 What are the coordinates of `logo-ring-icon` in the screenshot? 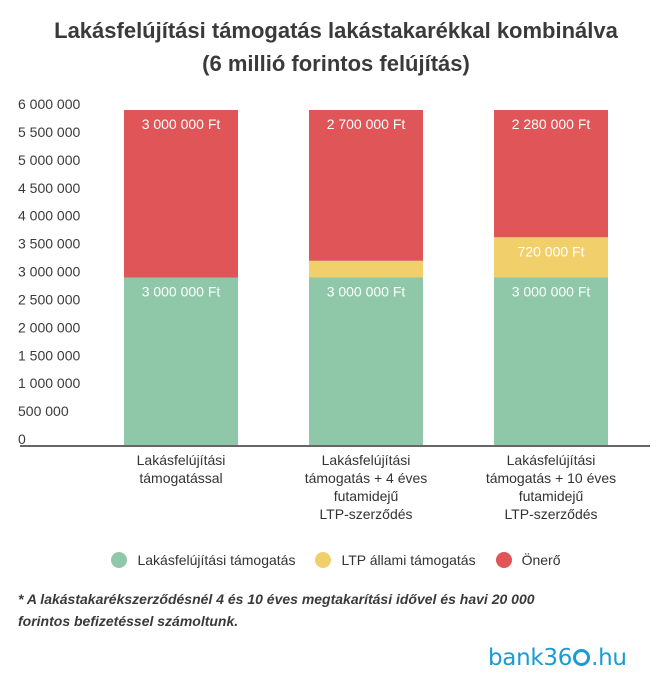 It's located at (582, 657).